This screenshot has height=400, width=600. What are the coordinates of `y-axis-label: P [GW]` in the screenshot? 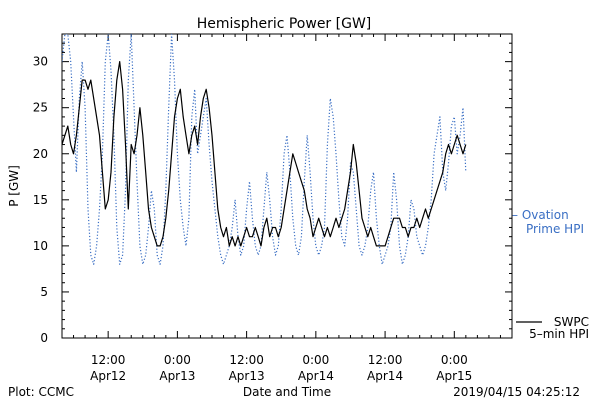 It's located at (14, 186).